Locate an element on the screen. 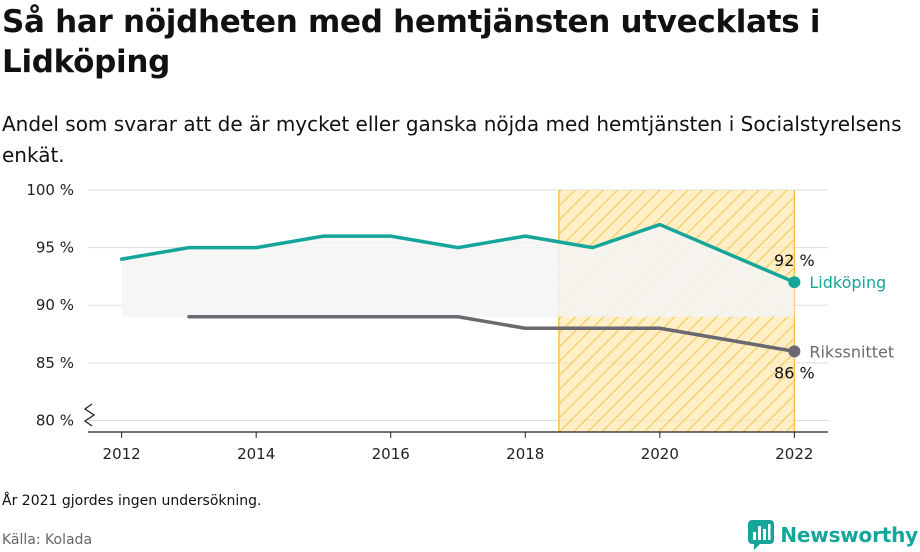 This screenshot has width=920, height=552. end-value-label: 86 % is located at coordinates (794, 372).